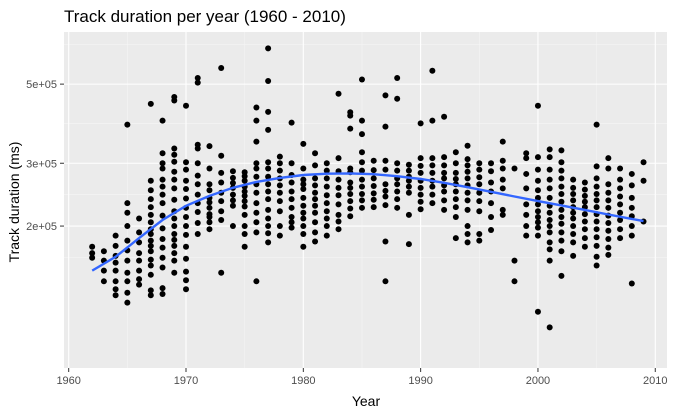 This screenshot has height=416, width=674. What do you see at coordinates (420, 381) in the screenshot?
I see `x-tick-label: 1990` at bounding box center [420, 381].